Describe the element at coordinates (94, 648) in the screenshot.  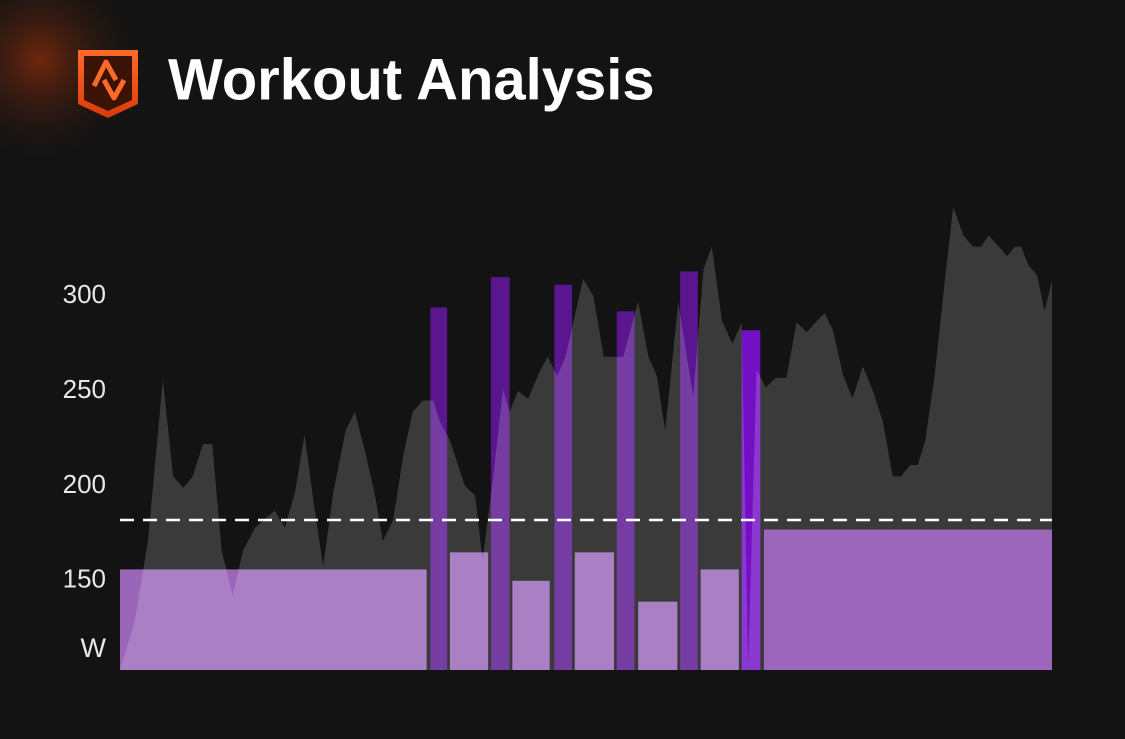
I see `y-axis-label: W` at that location.